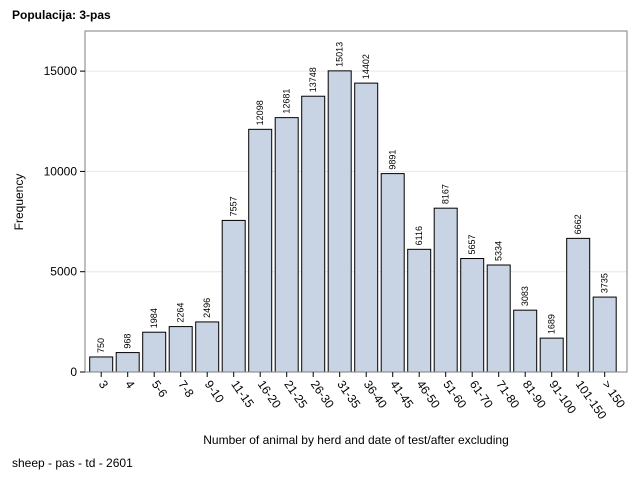  Describe the element at coordinates (313, 79) in the screenshot. I see `data-label: 13748` at that location.